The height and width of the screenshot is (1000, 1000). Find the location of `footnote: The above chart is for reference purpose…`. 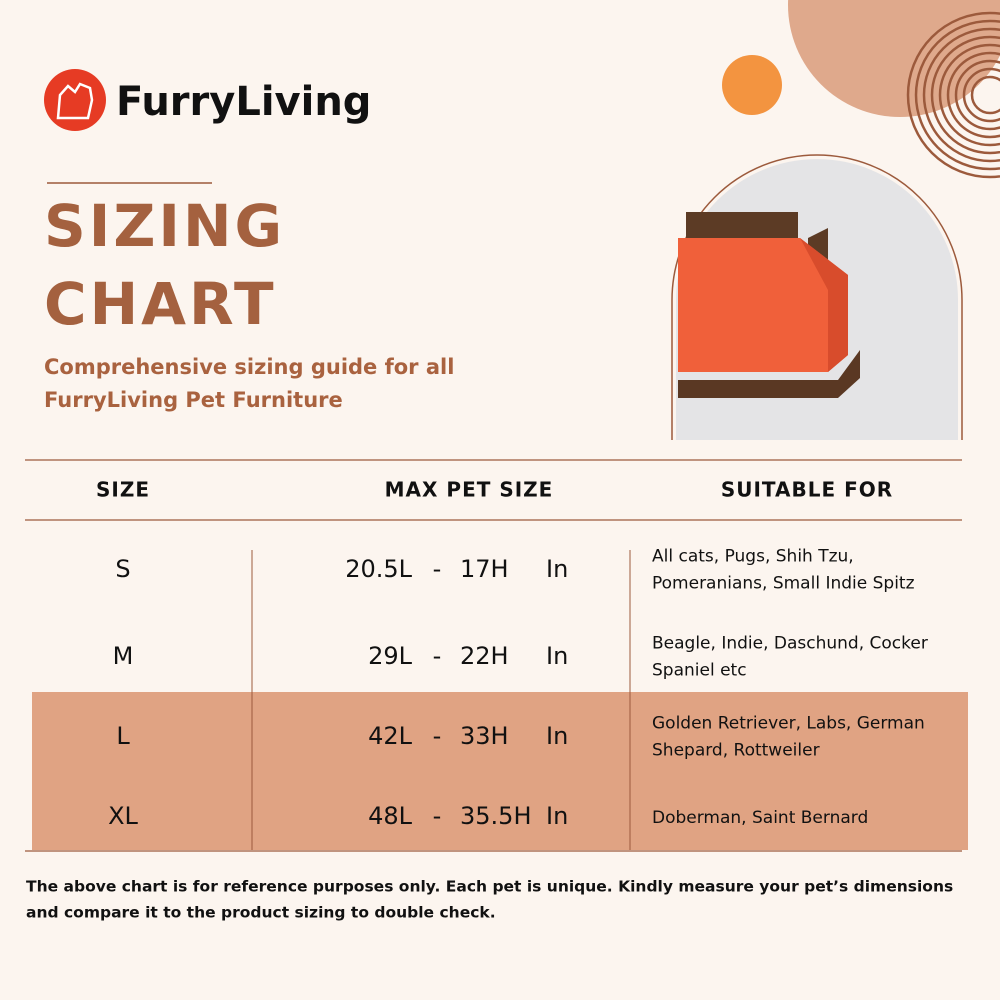

footnote: The above chart is for reference purpose… is located at coordinates (489, 887).